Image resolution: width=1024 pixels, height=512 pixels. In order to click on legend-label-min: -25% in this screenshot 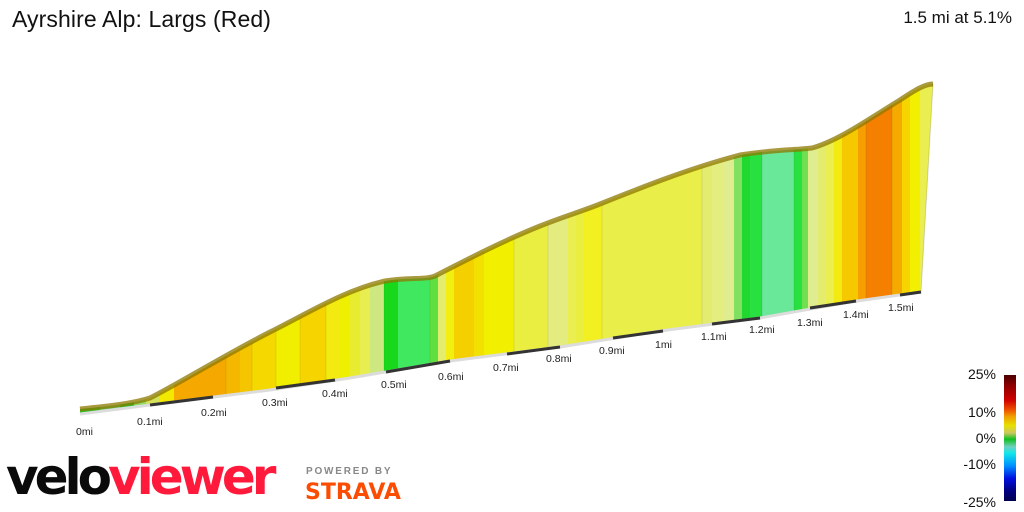, I will do `click(979, 502)`.